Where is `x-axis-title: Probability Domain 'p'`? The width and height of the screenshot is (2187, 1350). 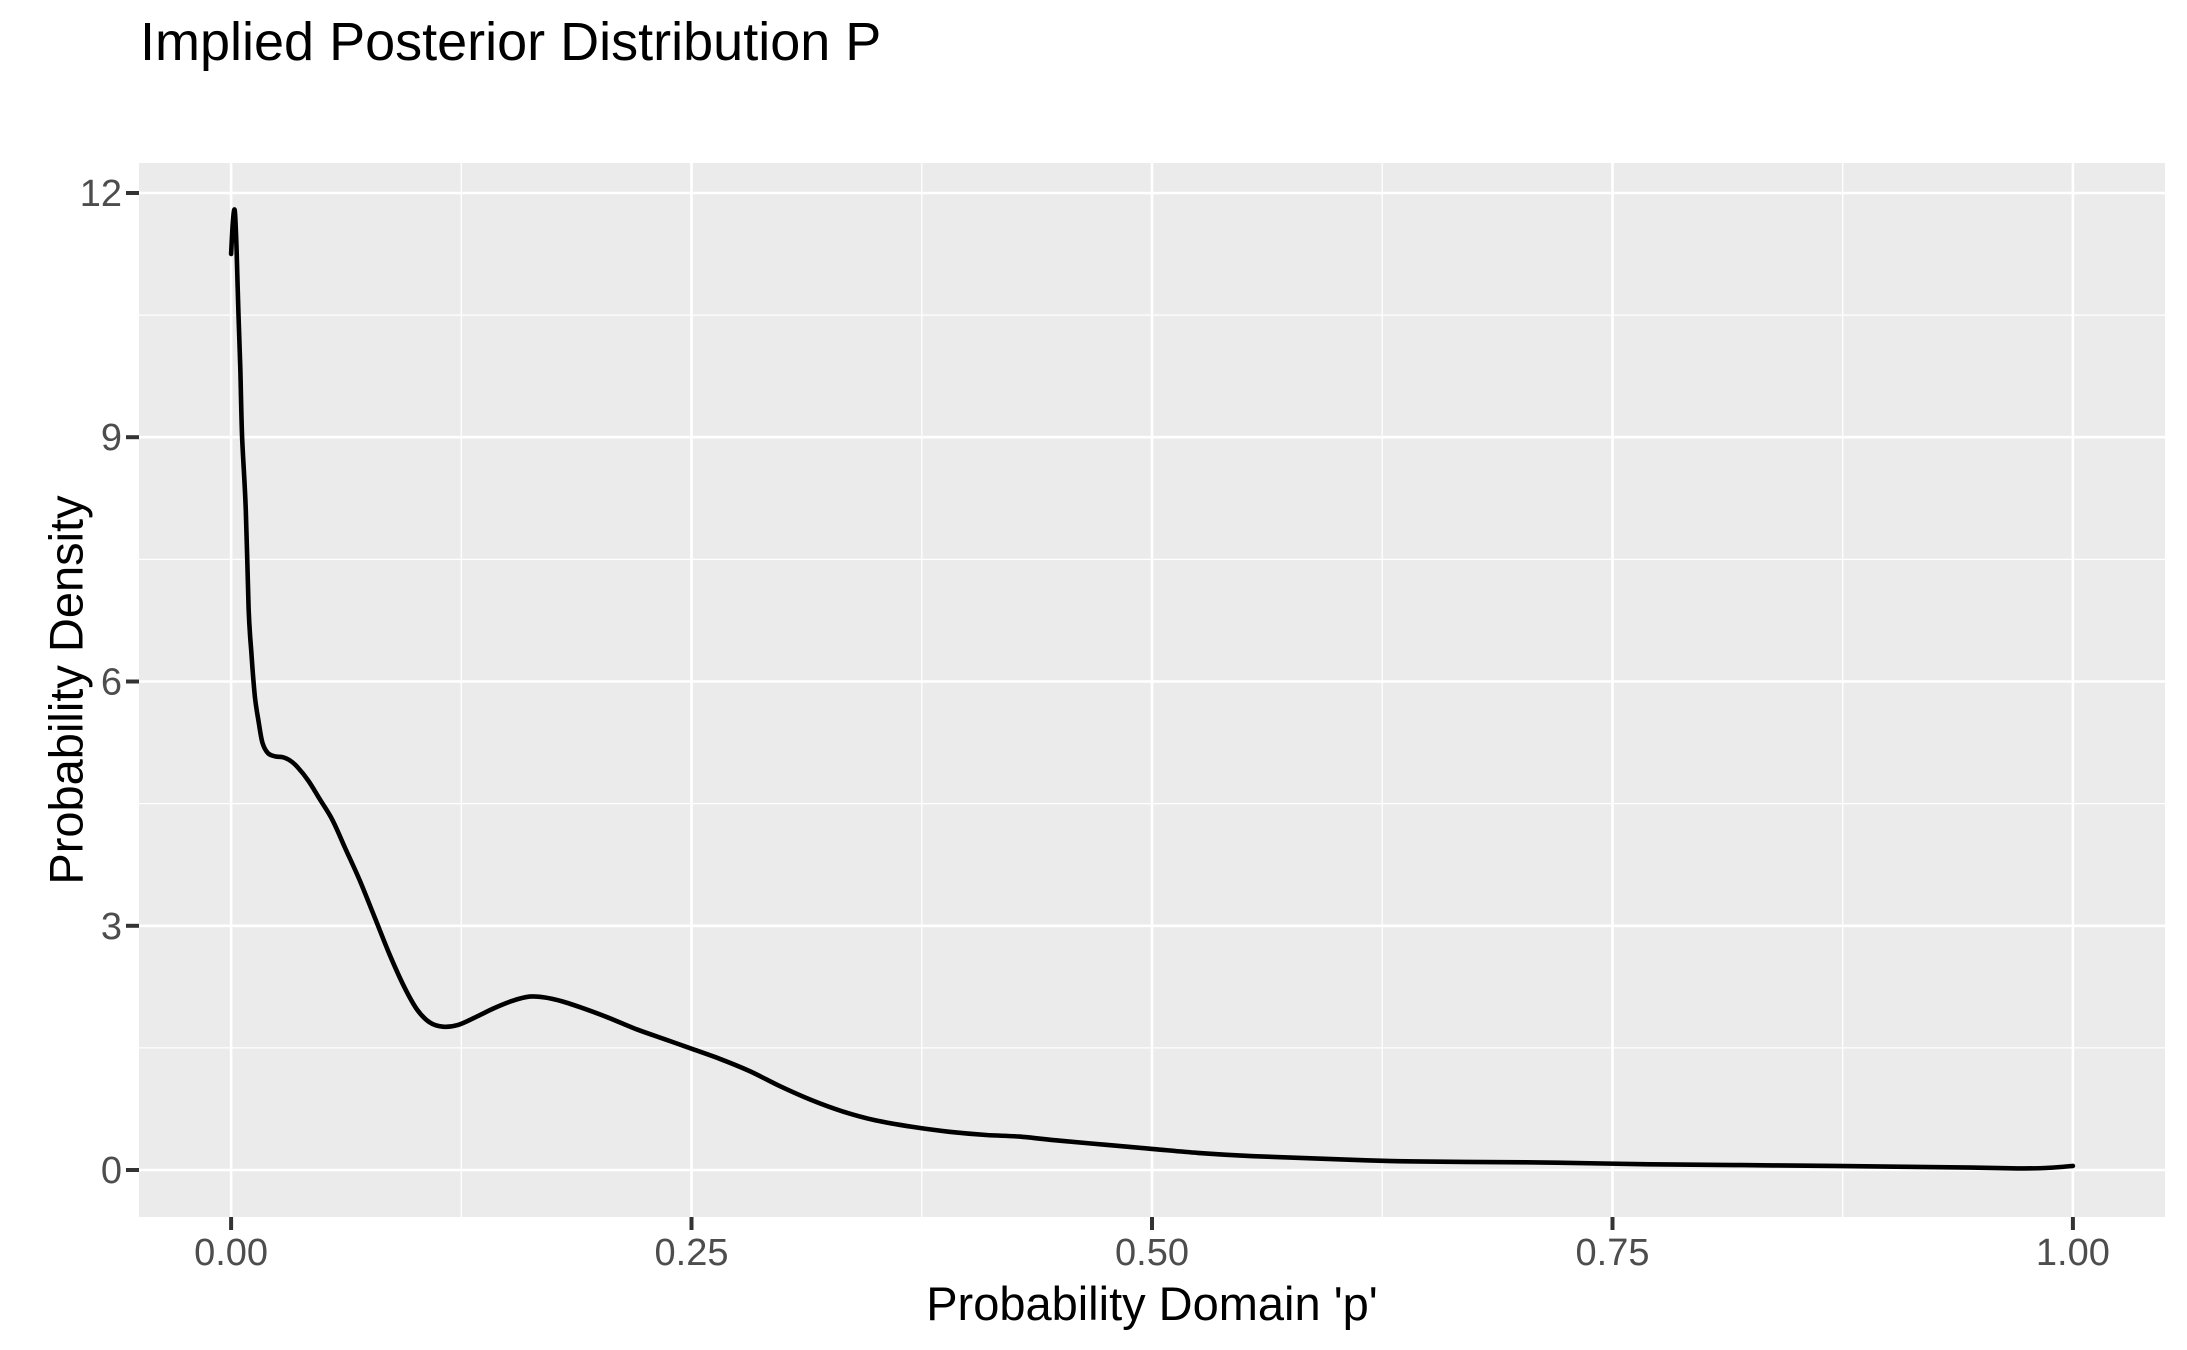 x-axis-title: Probability Domain 'p' is located at coordinates (1152, 1303).